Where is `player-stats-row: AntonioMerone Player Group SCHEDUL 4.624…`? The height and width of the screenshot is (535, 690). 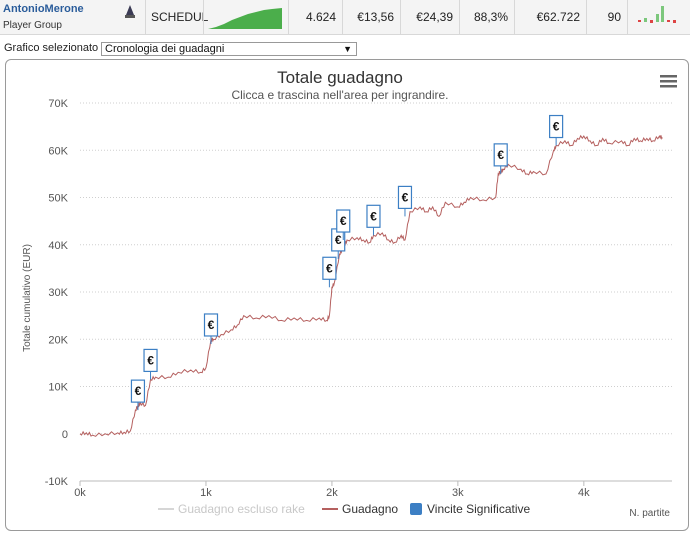
player-stats-row: AntonioMerone Player Group SCHEDUL 4.624… is located at coordinates (345, 17).